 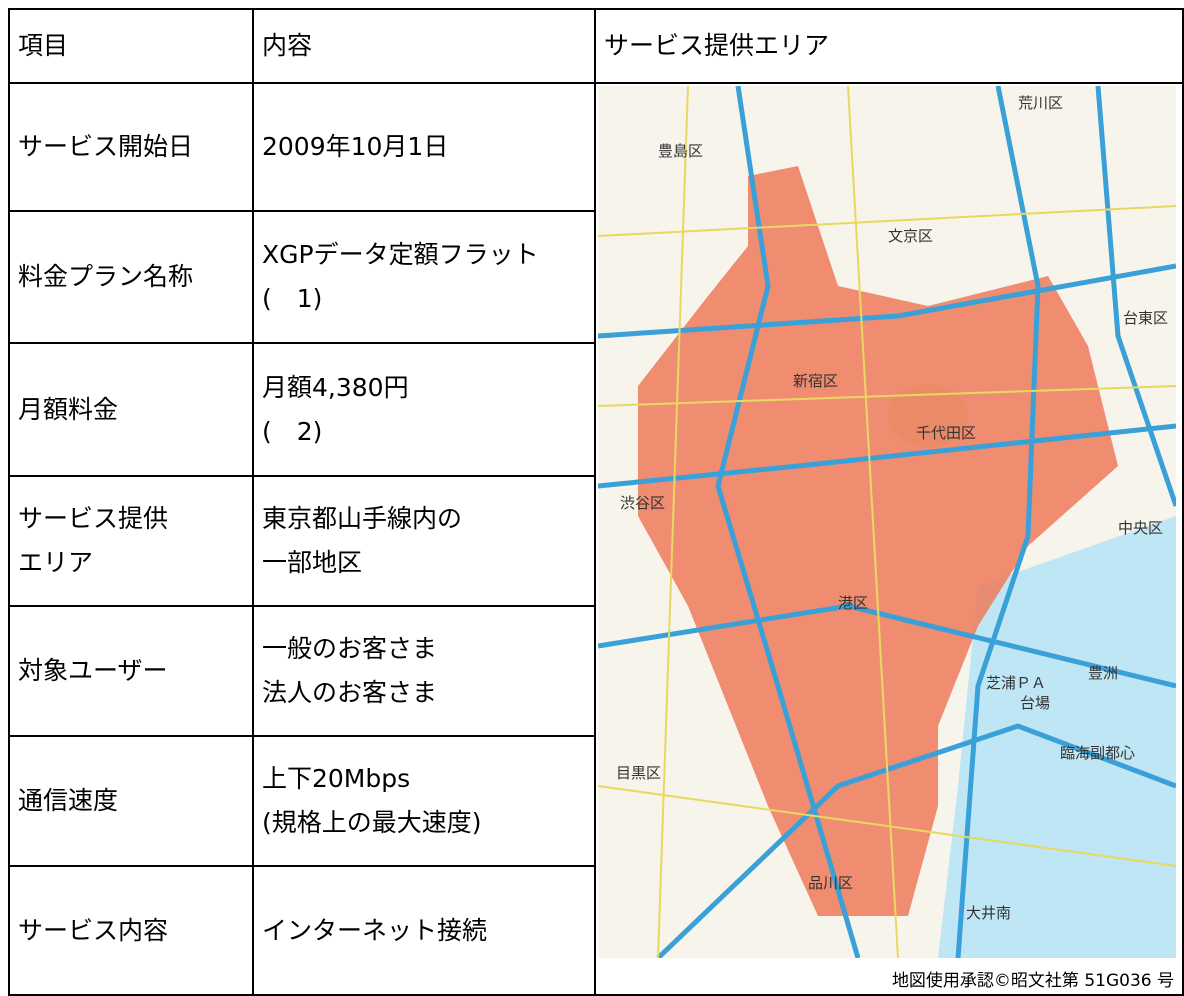 What do you see at coordinates (946, 433) in the screenshot?
I see `map-label: 千代田区` at bounding box center [946, 433].